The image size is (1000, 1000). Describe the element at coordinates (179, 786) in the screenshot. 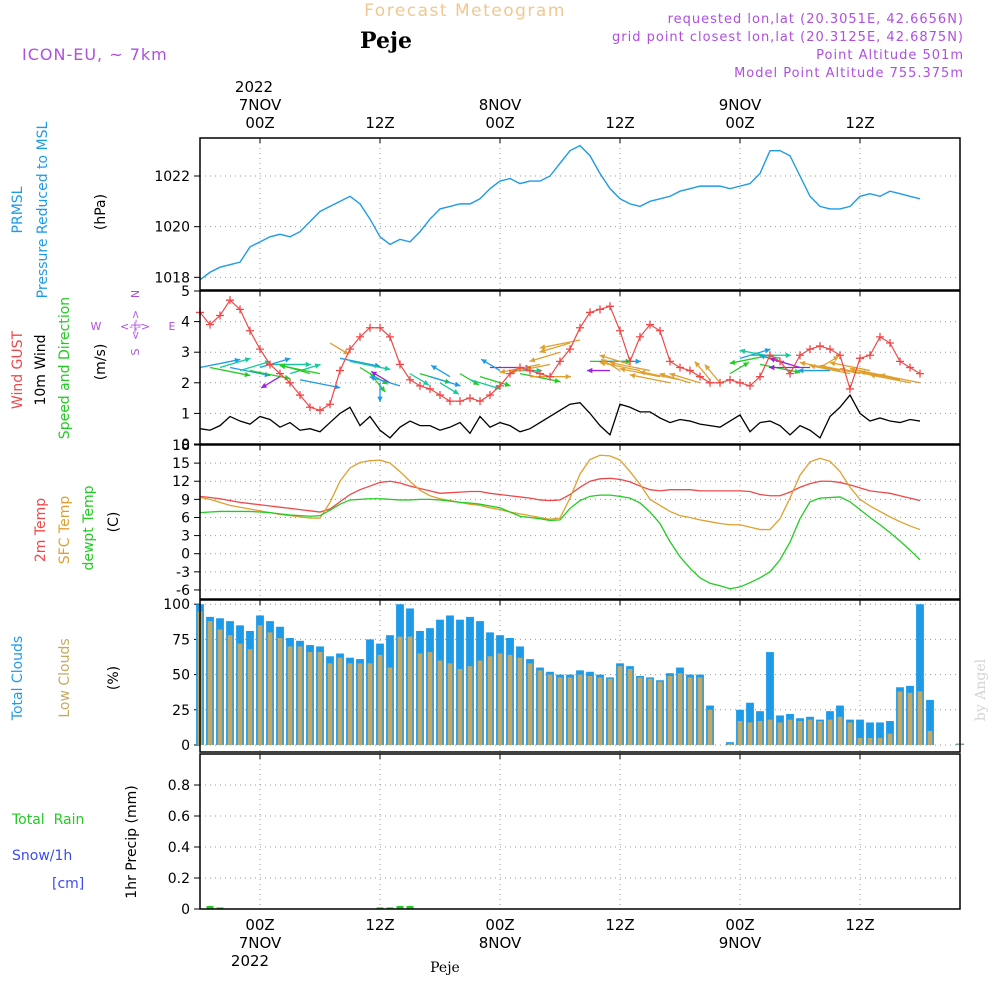

I see `precip-ytick-label: 0.8` at that location.